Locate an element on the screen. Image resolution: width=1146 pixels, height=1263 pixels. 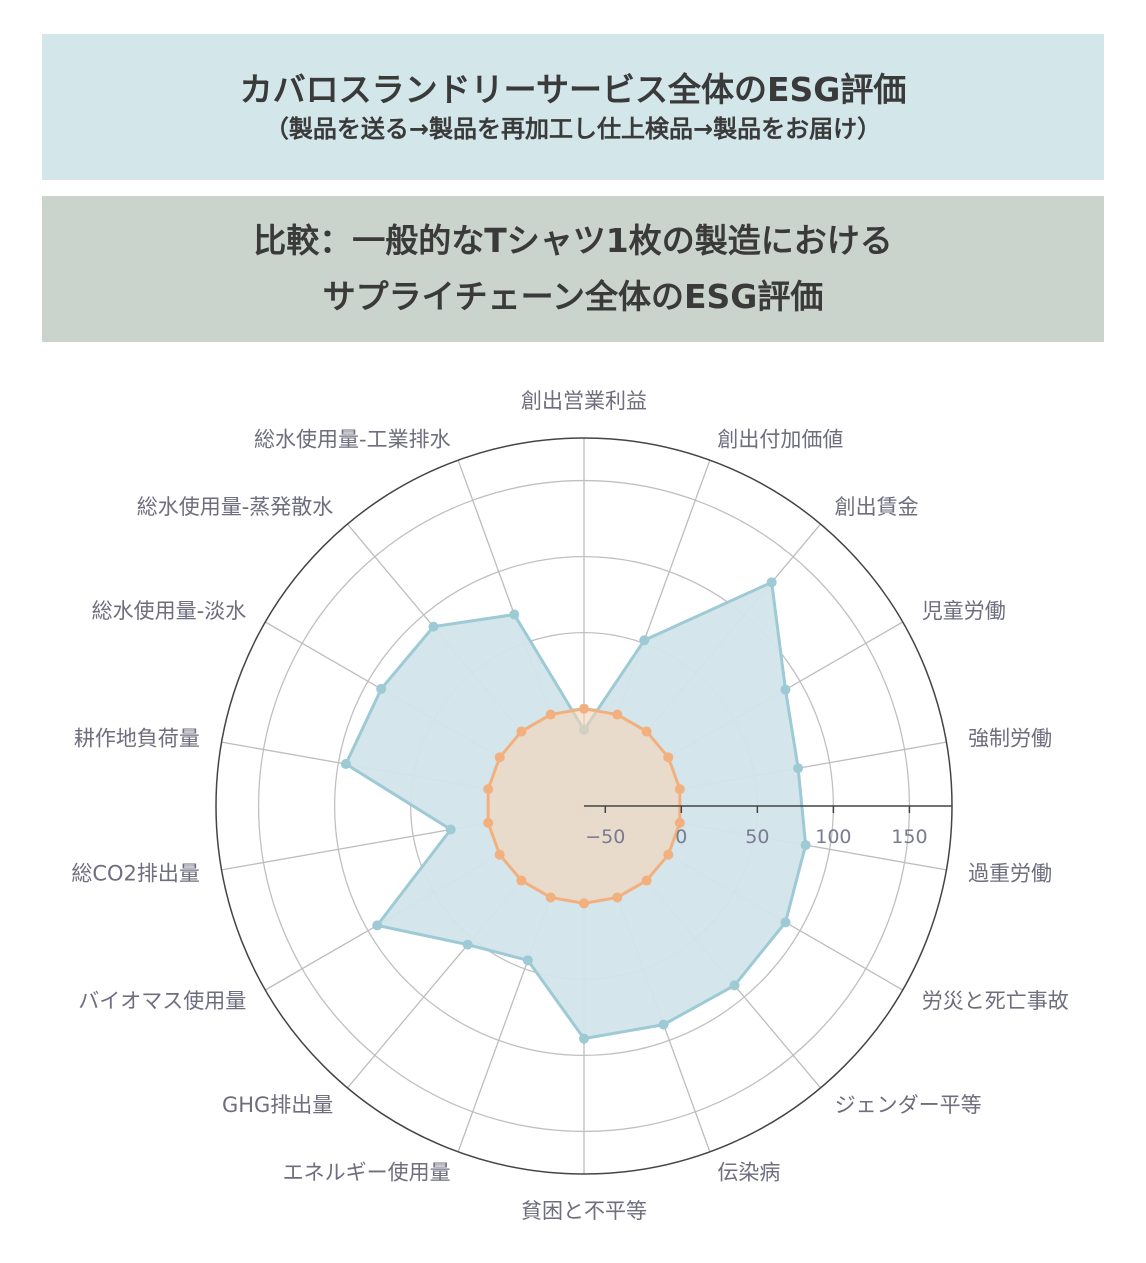
category-label: 総水使用量-蒸発散水 is located at coordinates (235, 507).